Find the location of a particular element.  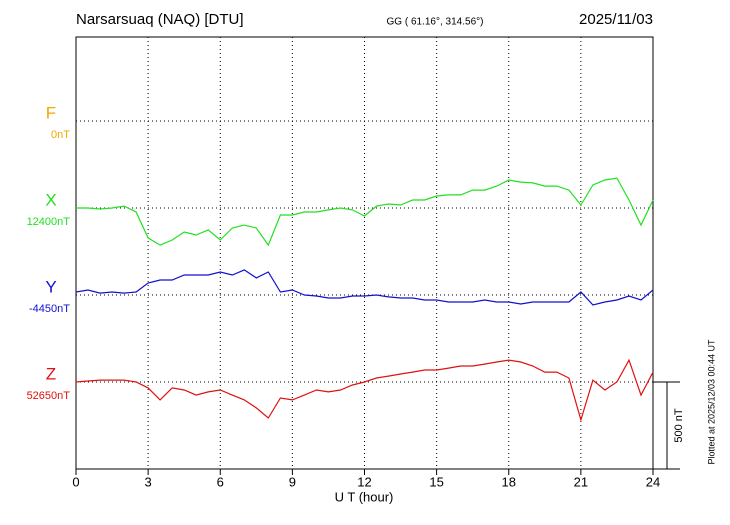

x-tick-label: 15 is located at coordinates (436, 481).